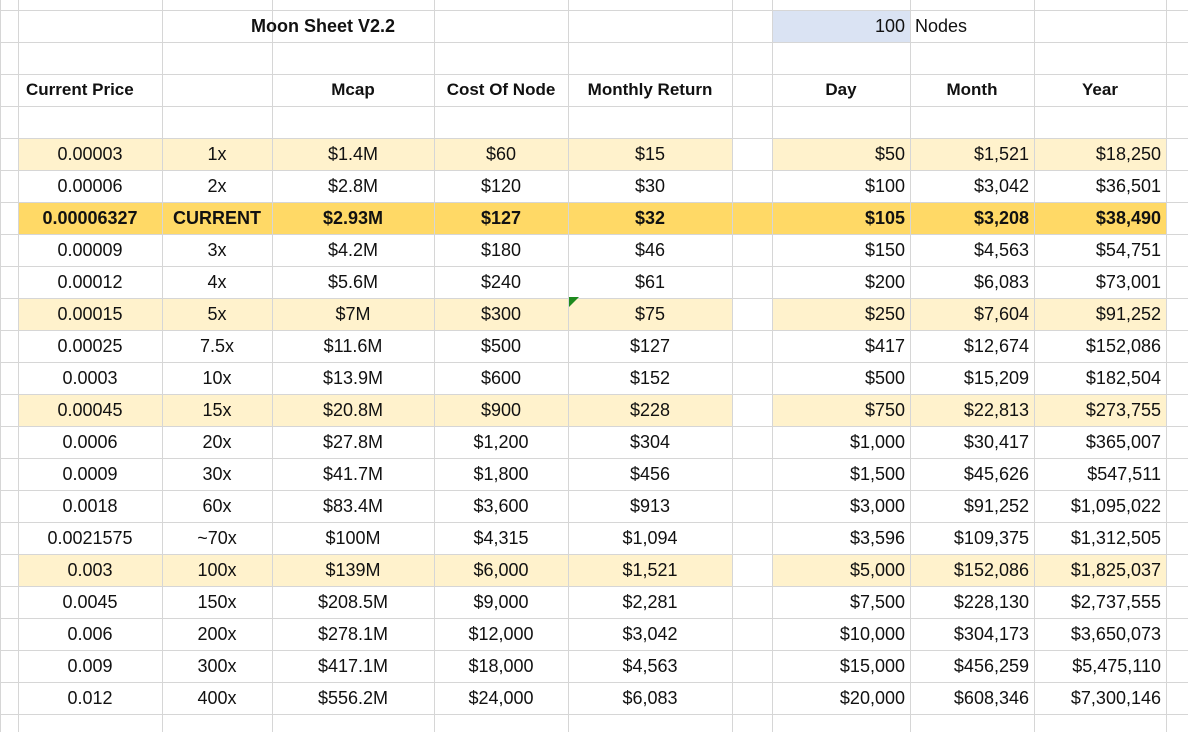  Describe the element at coordinates (217, 314) in the screenshot. I see `cell: 5x` at that location.